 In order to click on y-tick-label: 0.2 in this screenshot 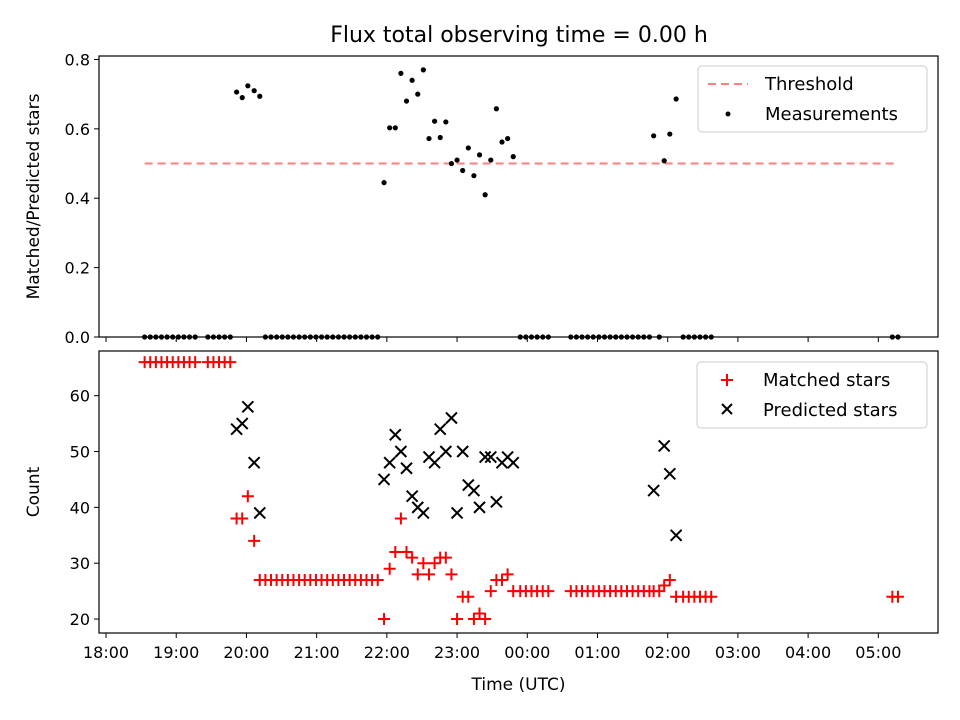, I will do `click(77, 268)`.